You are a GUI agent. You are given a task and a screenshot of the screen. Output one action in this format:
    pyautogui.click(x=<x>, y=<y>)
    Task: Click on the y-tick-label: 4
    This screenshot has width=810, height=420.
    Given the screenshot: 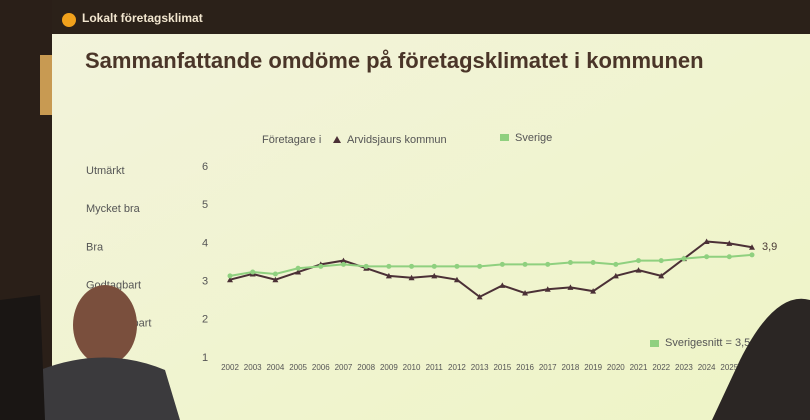 What is the action you would take?
    pyautogui.click(x=205, y=243)
    